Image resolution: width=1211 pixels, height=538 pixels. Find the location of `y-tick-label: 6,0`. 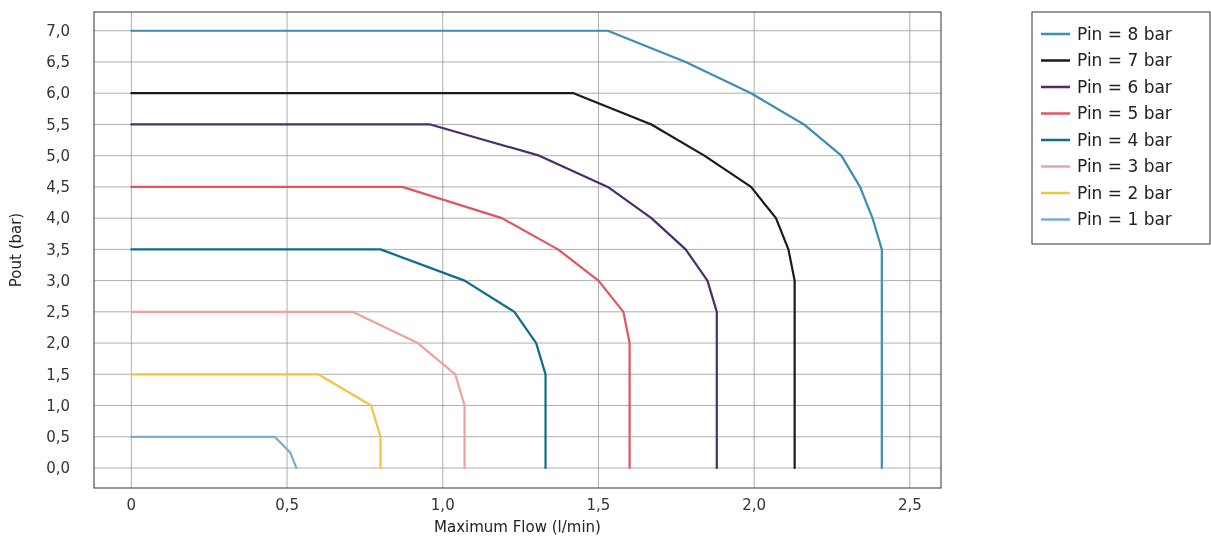

y-tick-label: 6,0 is located at coordinates (58, 93).